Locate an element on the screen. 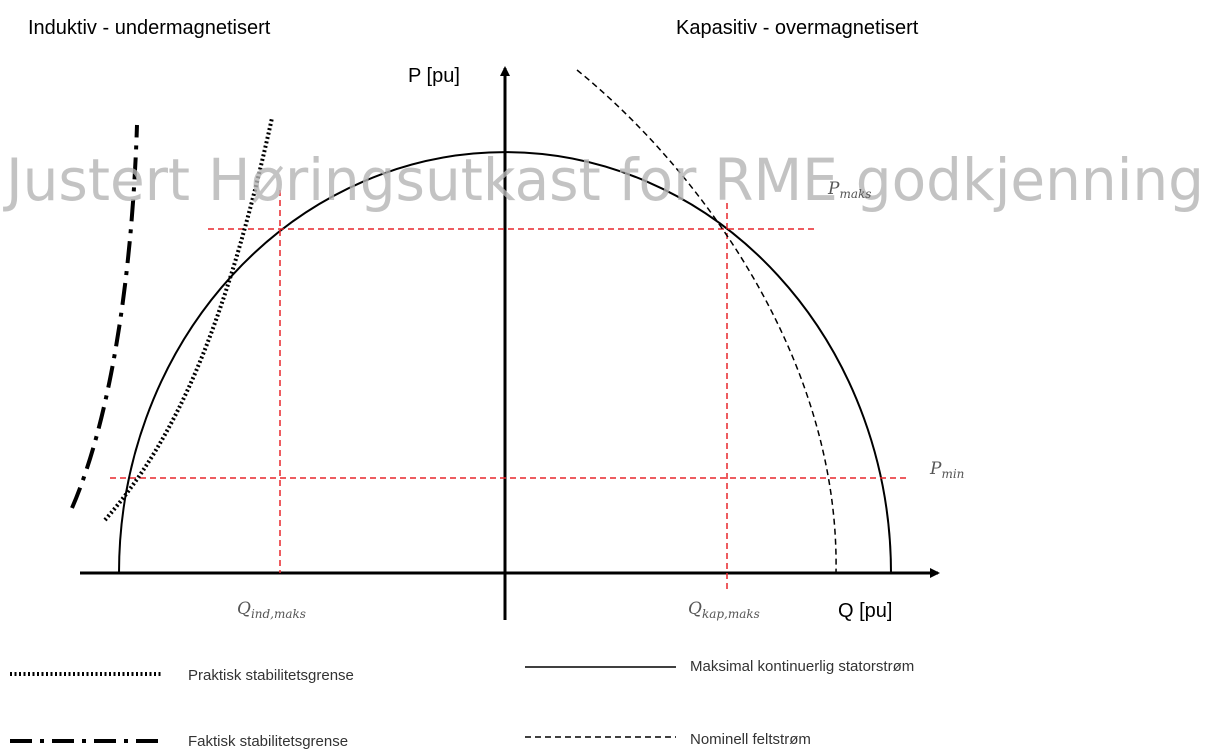 This screenshot has width=1211, height=749. x-axis-label: Q [pu] is located at coordinates (865, 611).